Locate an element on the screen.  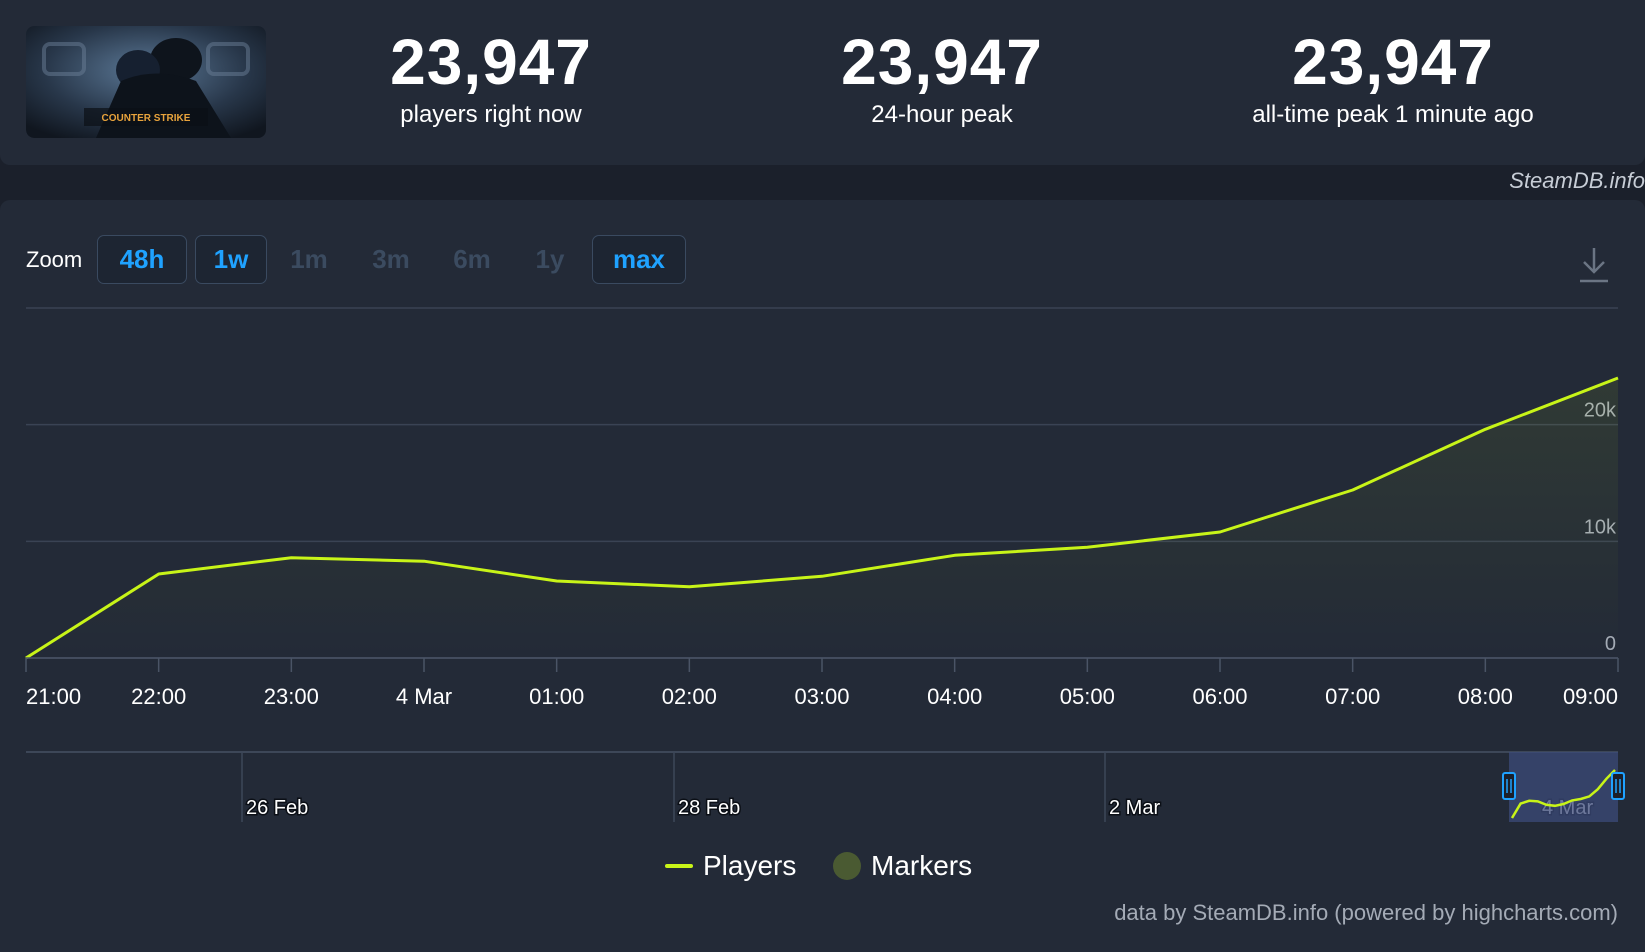
alltime-peak-value: 23,947 is located at coordinates (1393, 62).